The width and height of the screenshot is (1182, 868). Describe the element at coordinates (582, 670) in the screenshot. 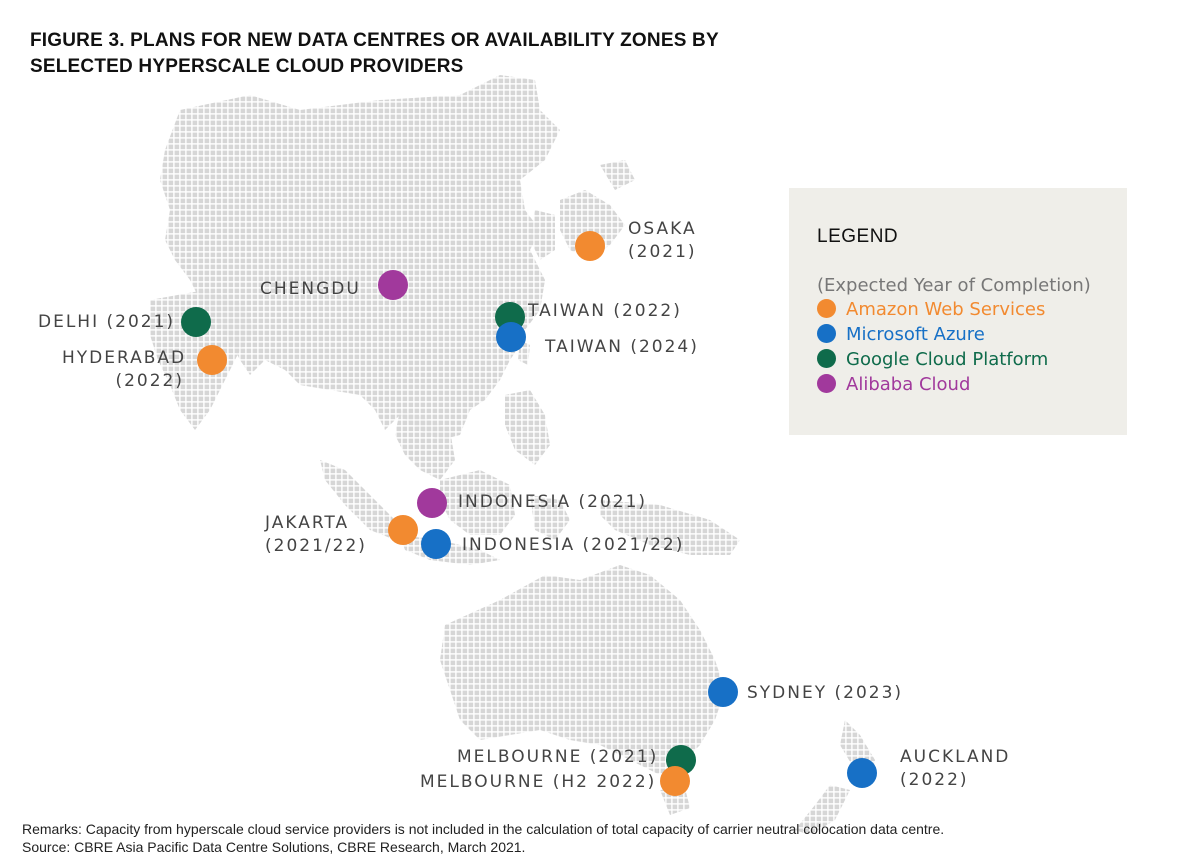

I see `australia-landmass` at that location.